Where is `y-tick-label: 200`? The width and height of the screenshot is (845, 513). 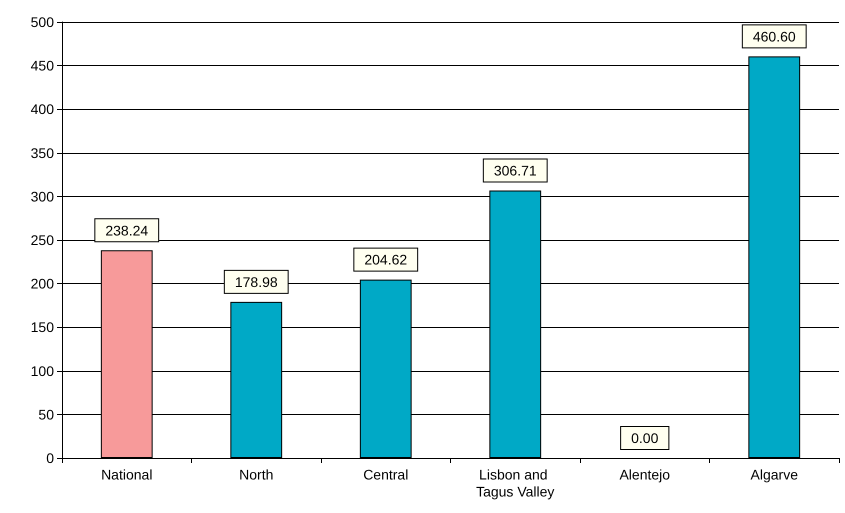
y-tick-label: 200 is located at coordinates (42, 284).